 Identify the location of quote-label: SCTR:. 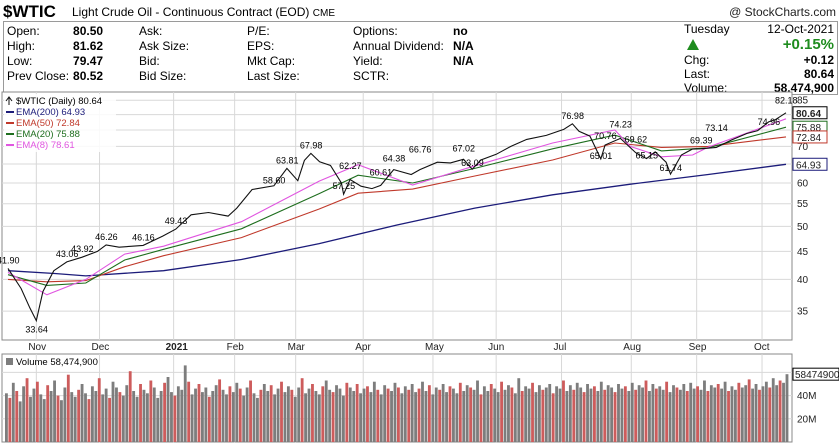
(371, 76).